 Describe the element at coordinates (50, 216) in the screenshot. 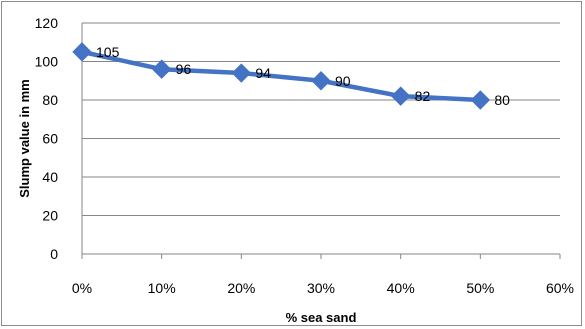

I see `y-tick-20: 20` at that location.